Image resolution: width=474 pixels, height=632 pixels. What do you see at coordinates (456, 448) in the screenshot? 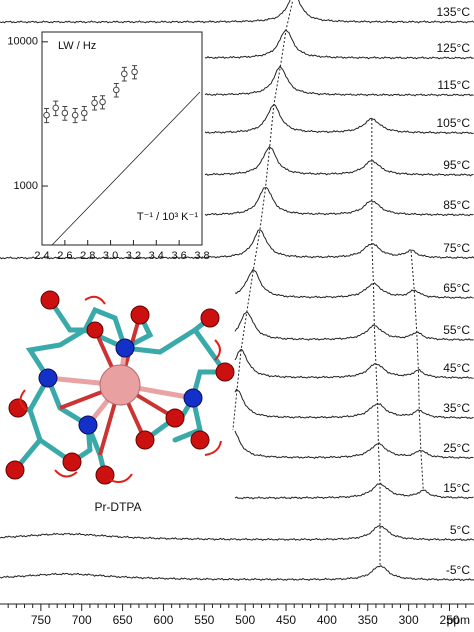
I see `temperature-label: 25°C` at bounding box center [456, 448].